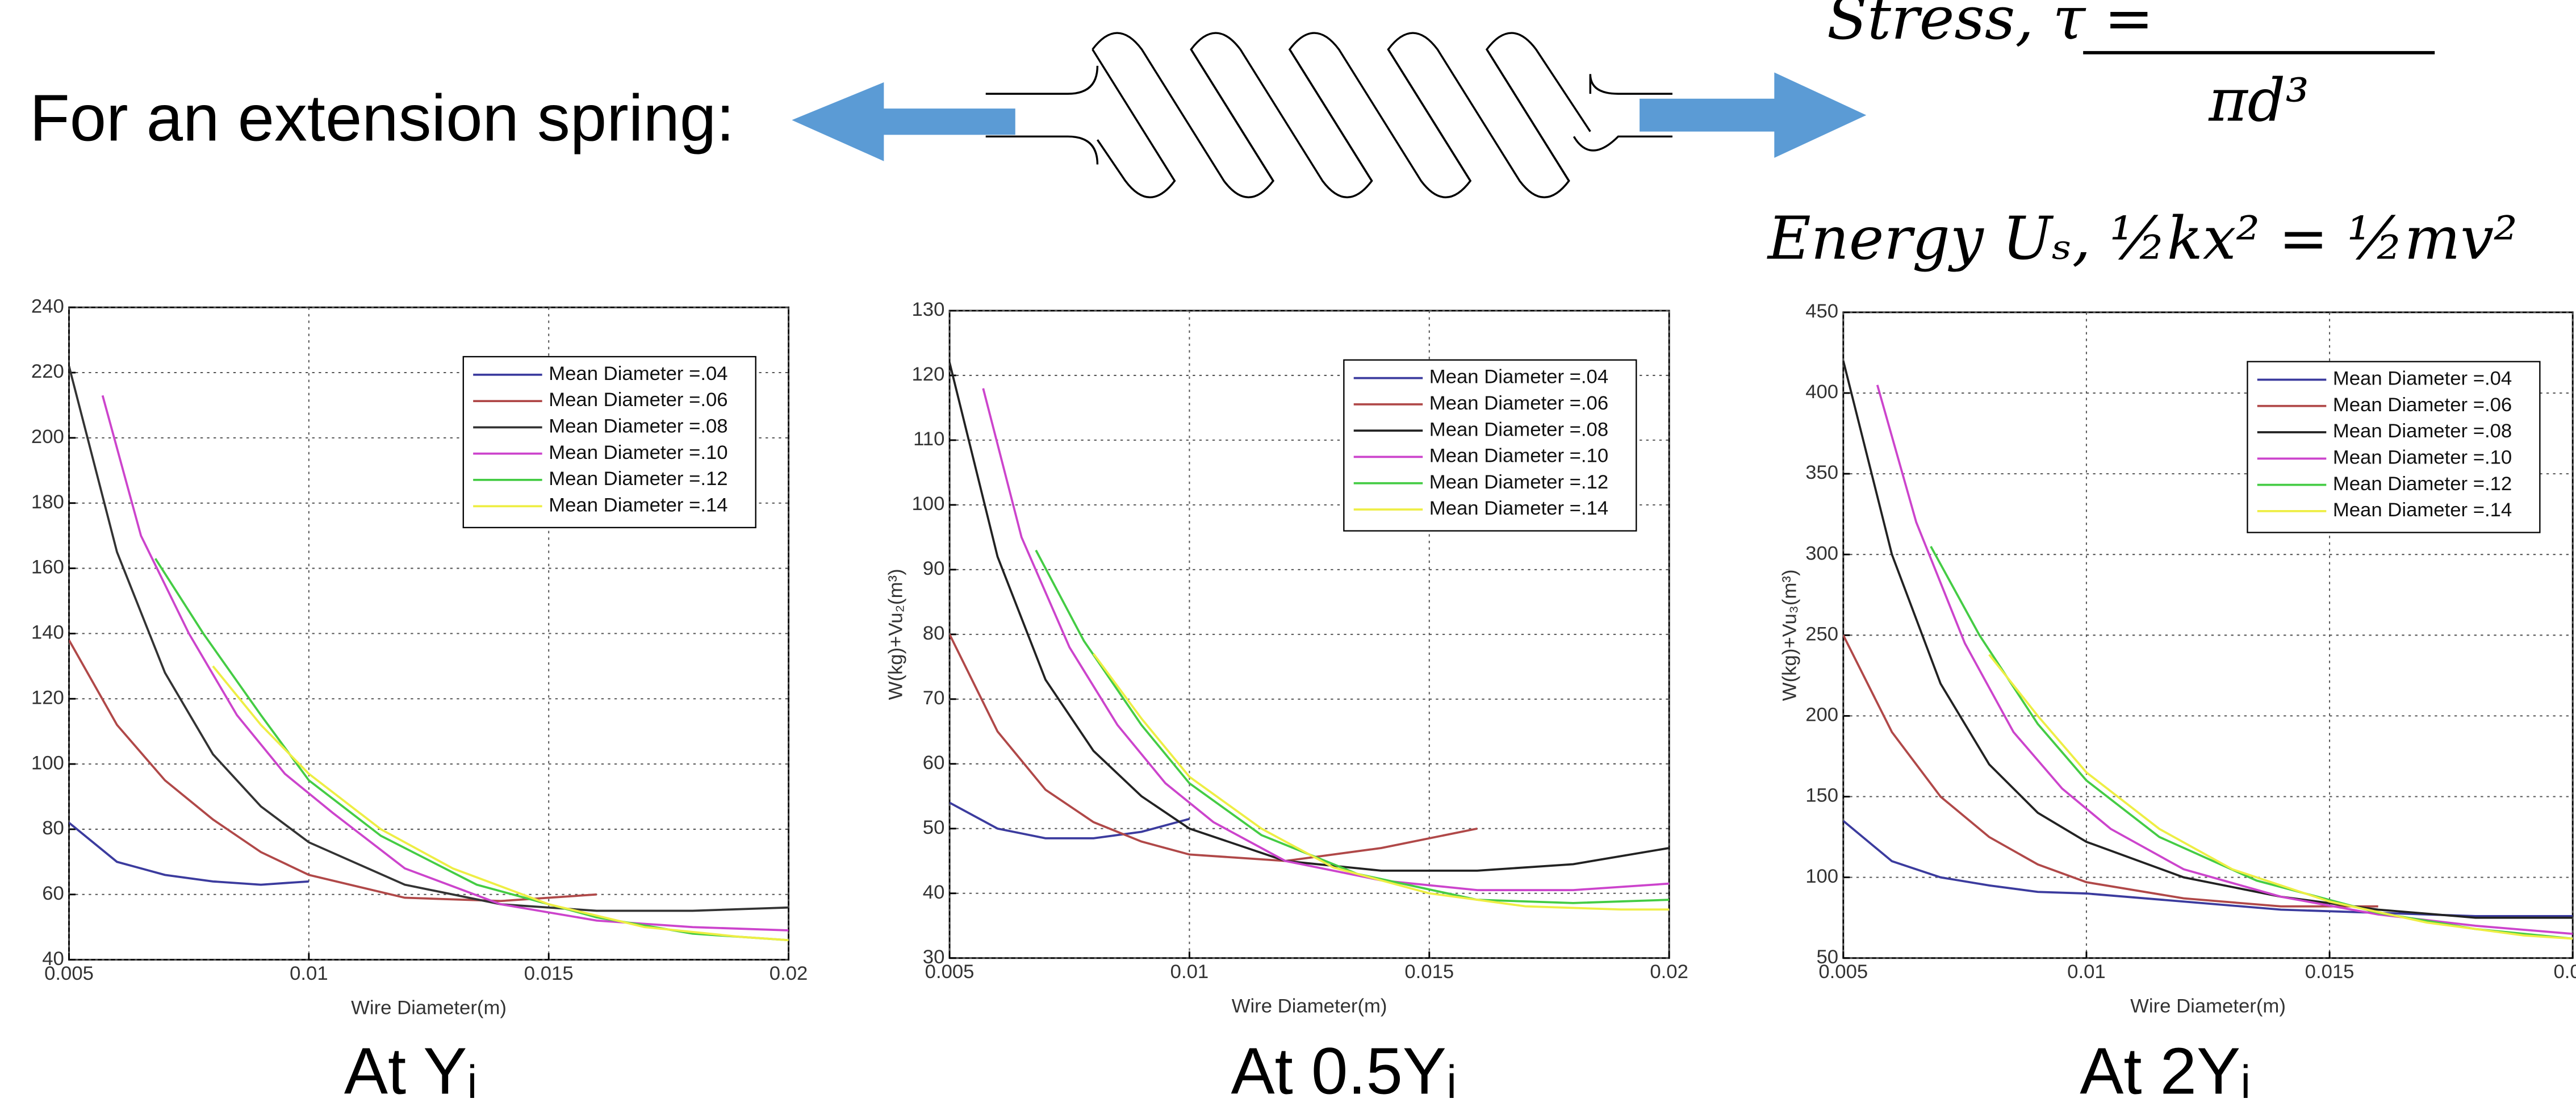  What do you see at coordinates (1990, 26) in the screenshot?
I see `stress-formula: Stress, τ =` at bounding box center [1990, 26].